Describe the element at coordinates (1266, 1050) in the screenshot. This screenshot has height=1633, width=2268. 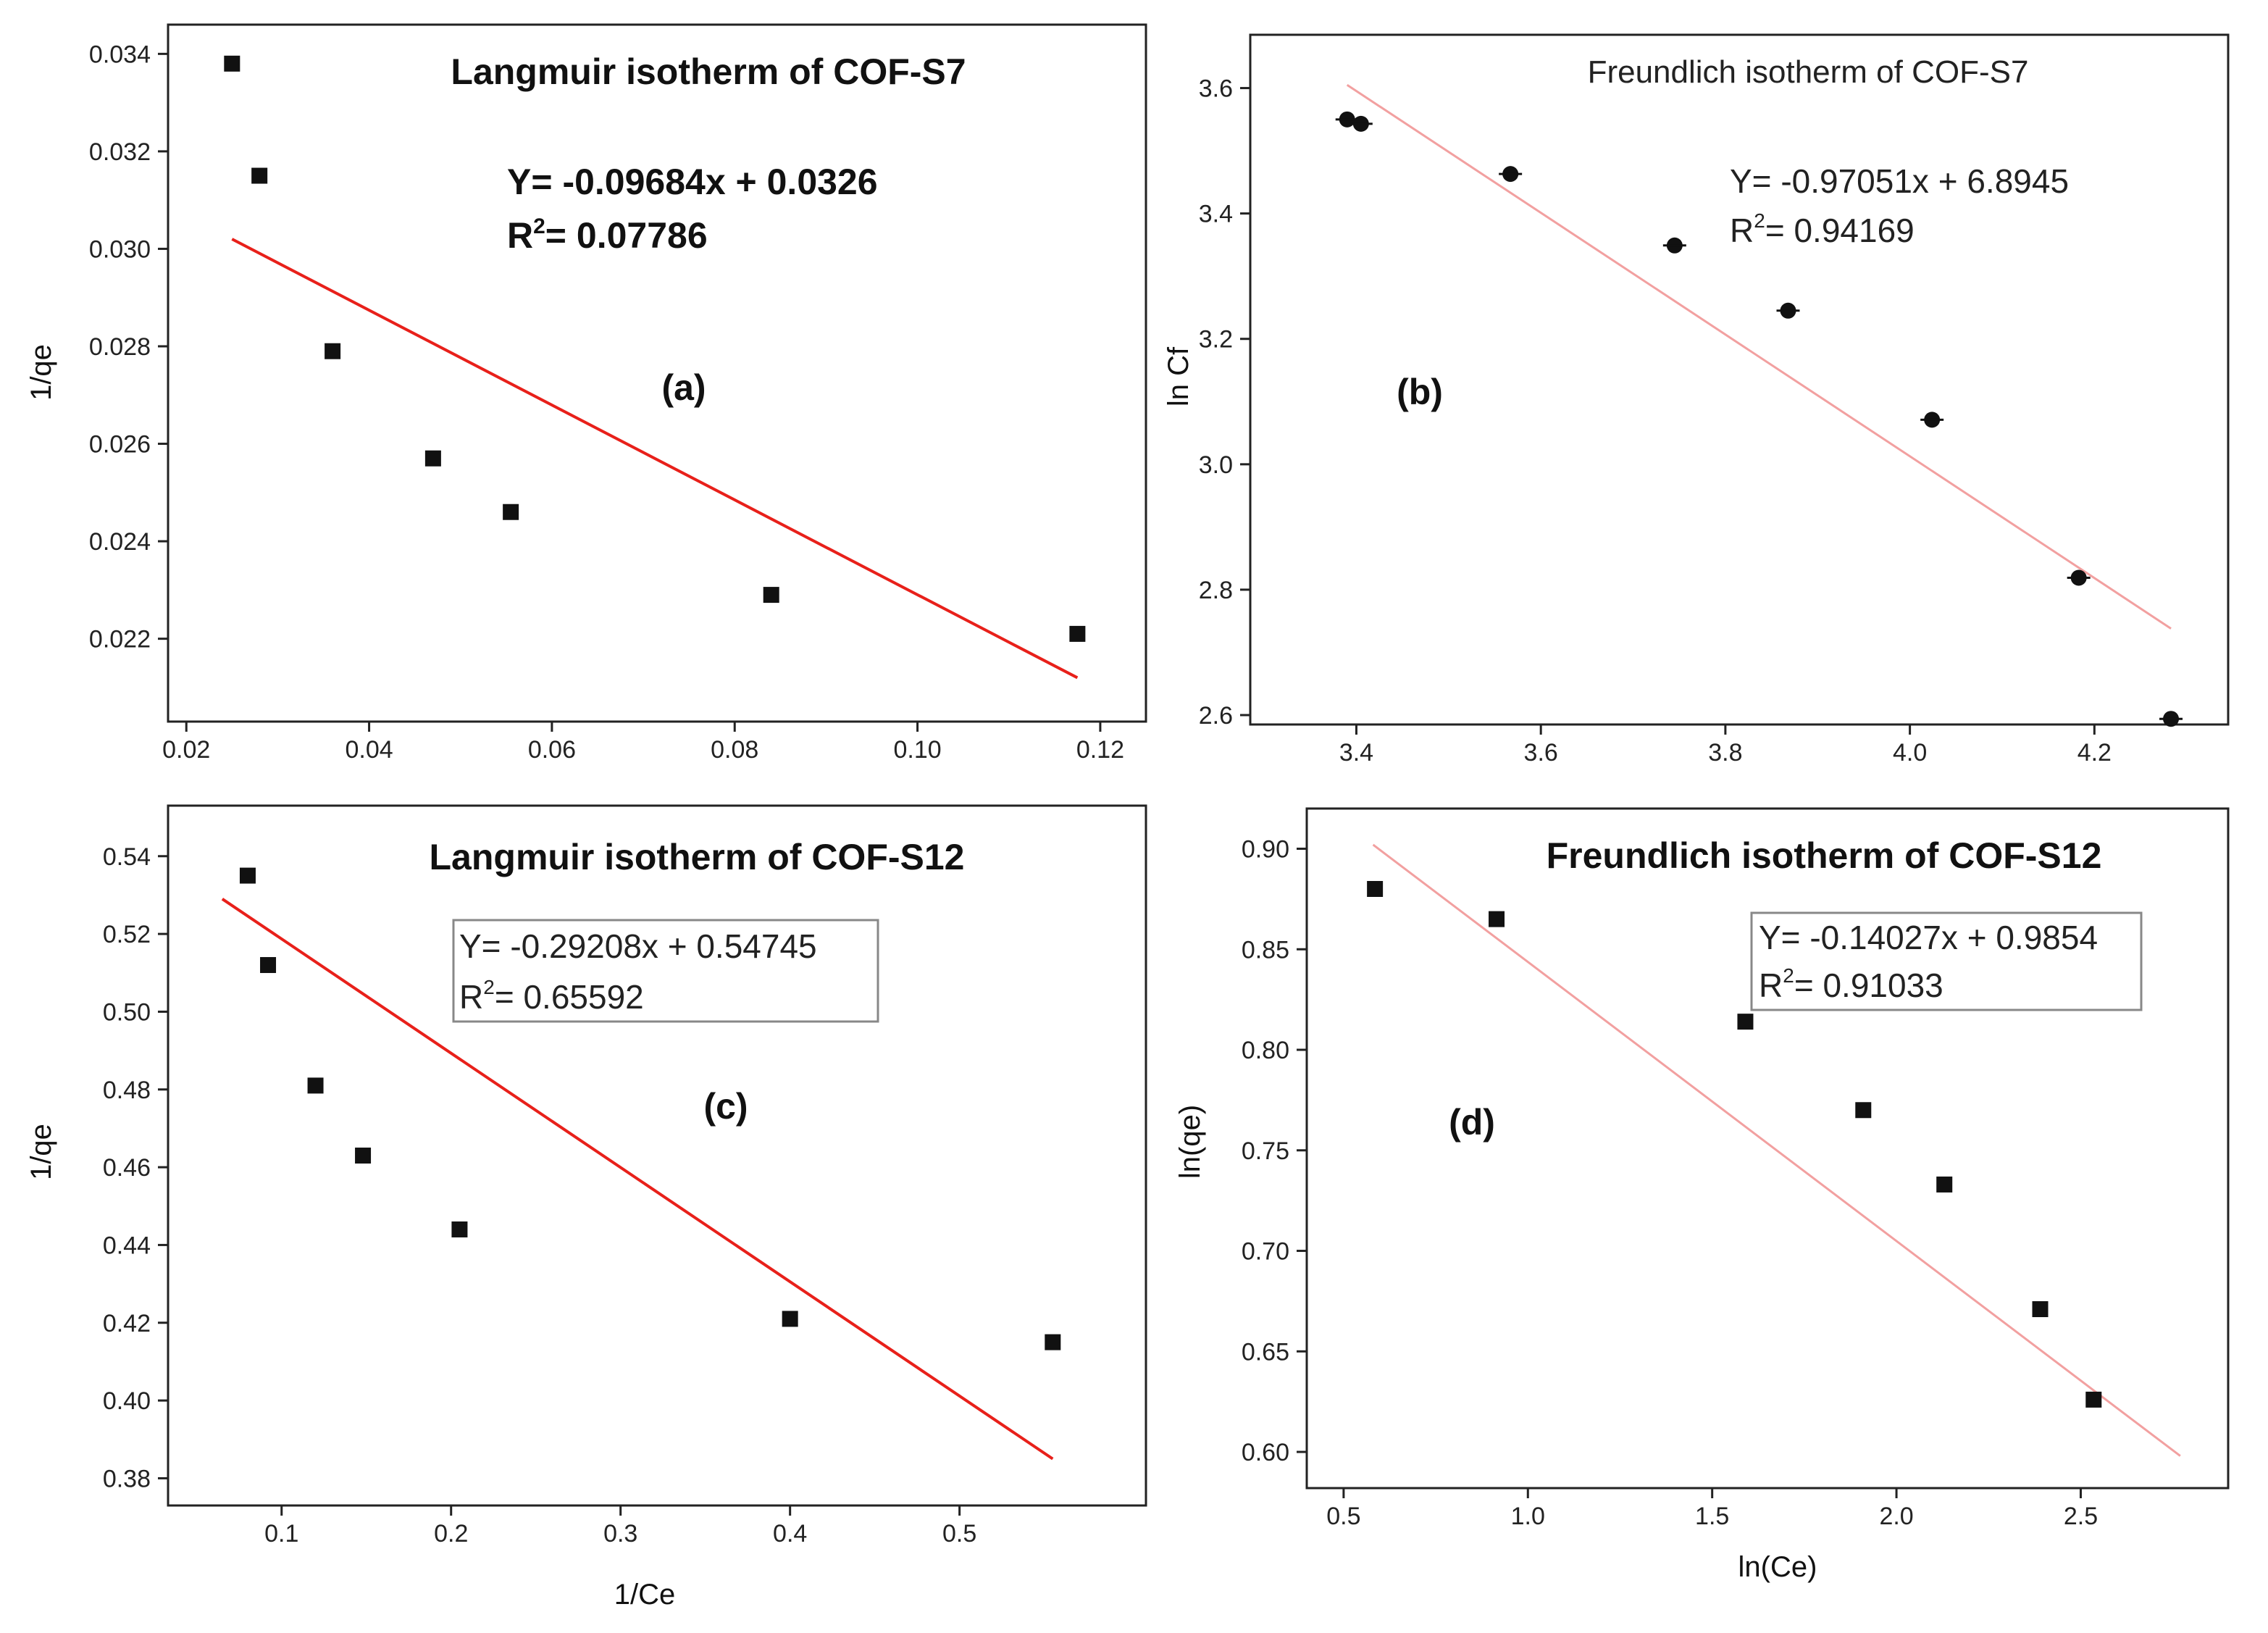
I see `panel-d-y-tick-label: 0.80` at that location.